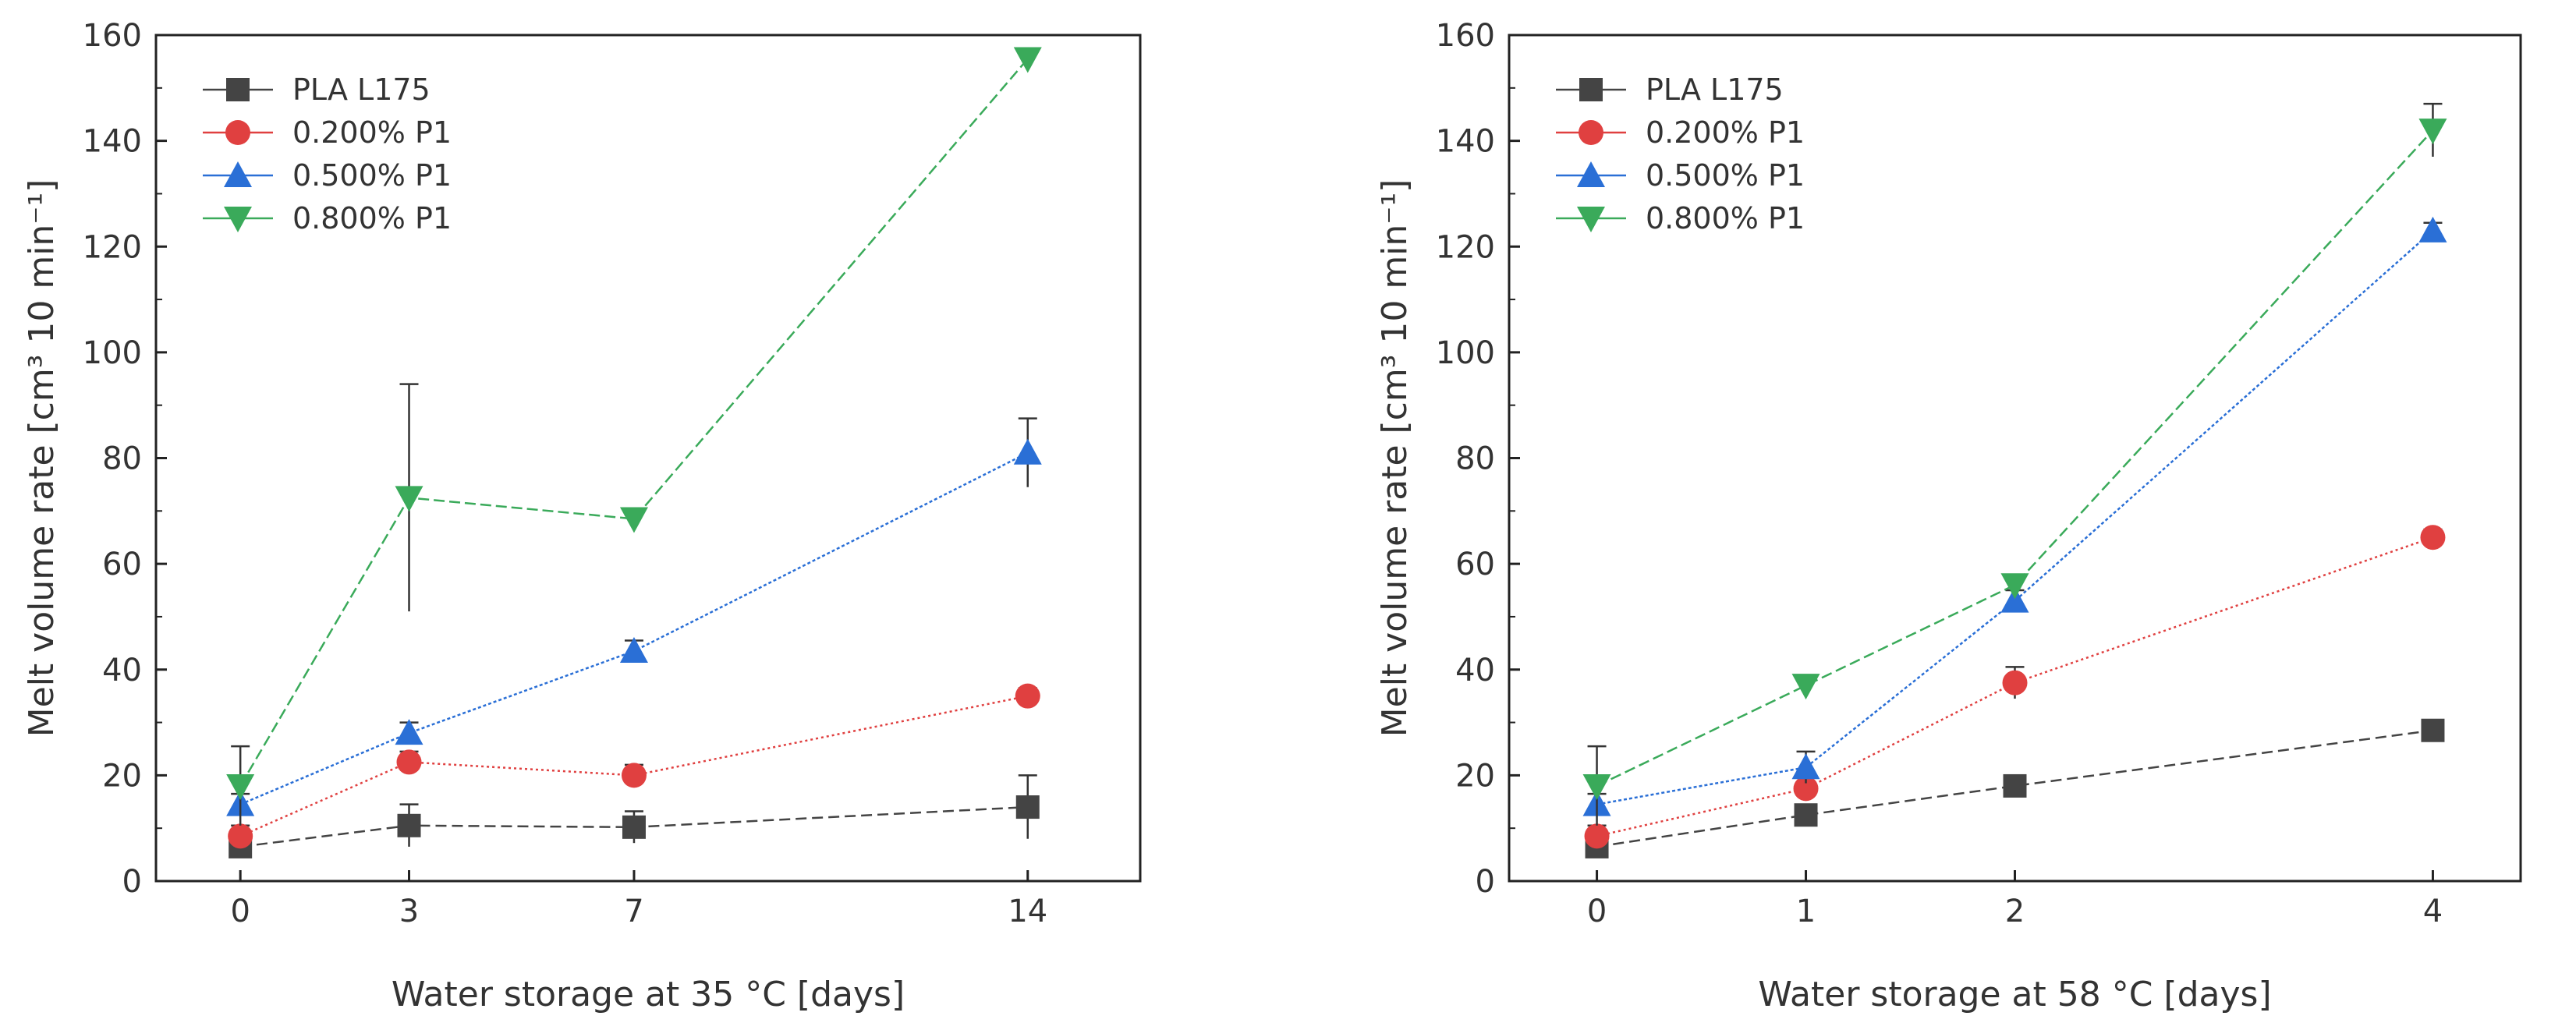  What do you see at coordinates (2015, 994) in the screenshot?
I see `x-axis-label: Water storage at 58 °C [days]` at bounding box center [2015, 994].